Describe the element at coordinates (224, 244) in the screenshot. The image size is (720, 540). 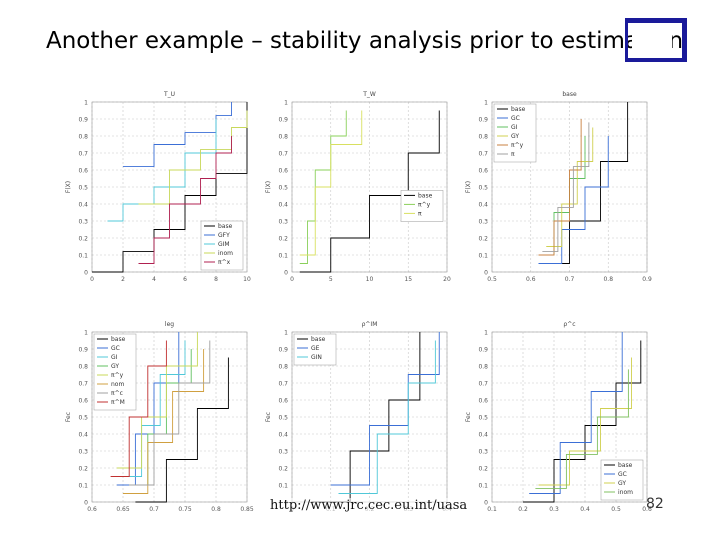
I see `legend-label: GIM` at that location.